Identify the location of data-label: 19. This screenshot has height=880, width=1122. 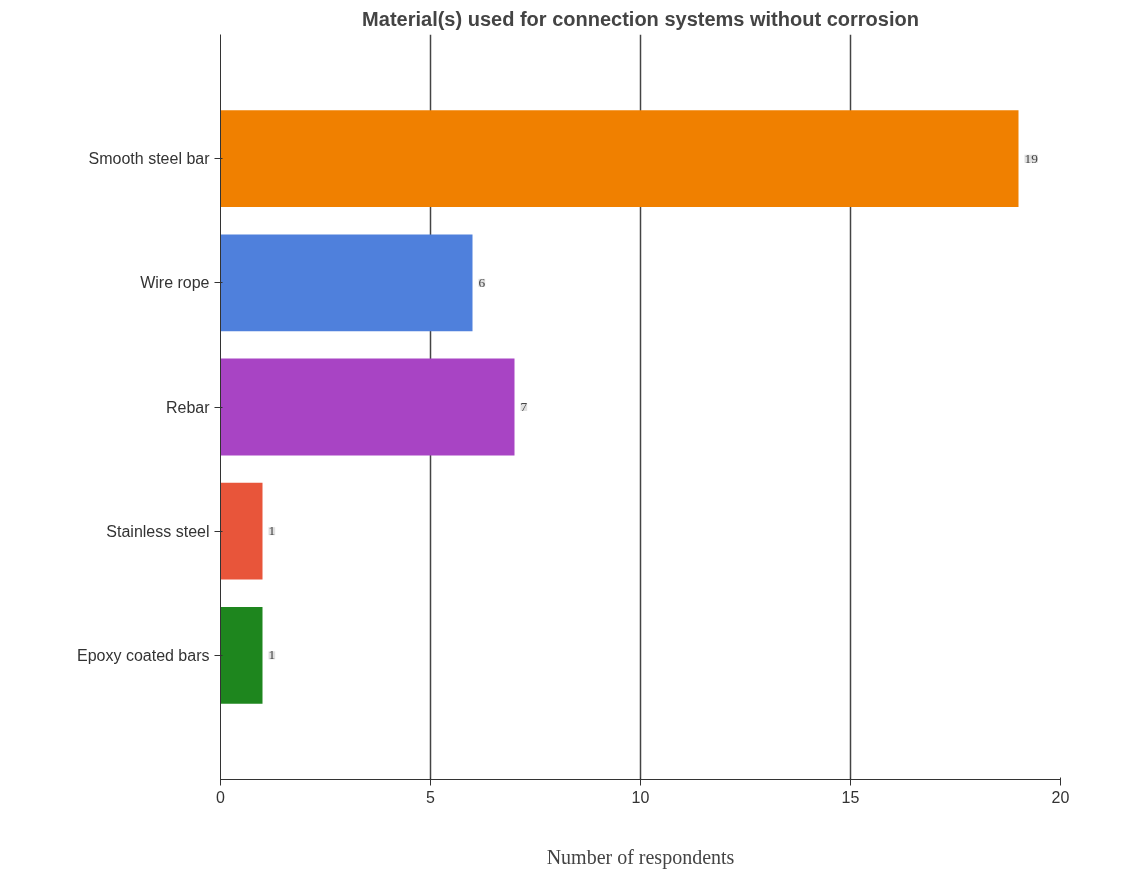
(1031, 158).